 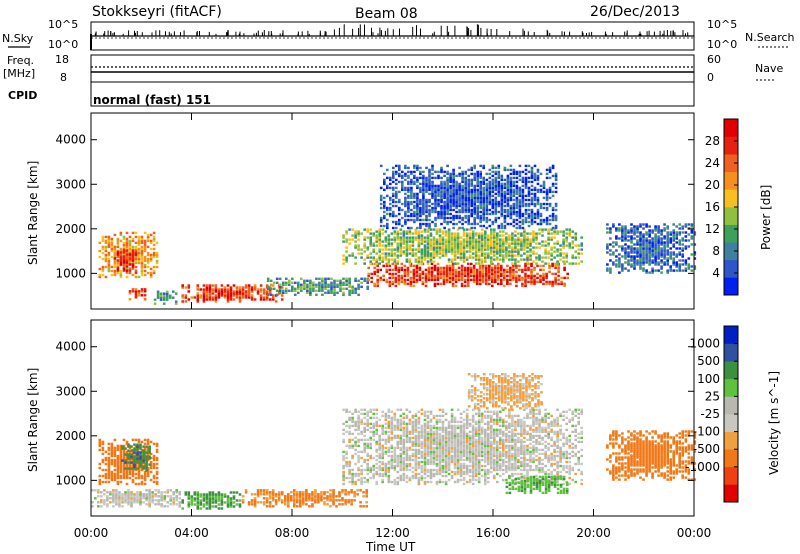 I want to click on colorbar-segment, so click(x=731, y=180).